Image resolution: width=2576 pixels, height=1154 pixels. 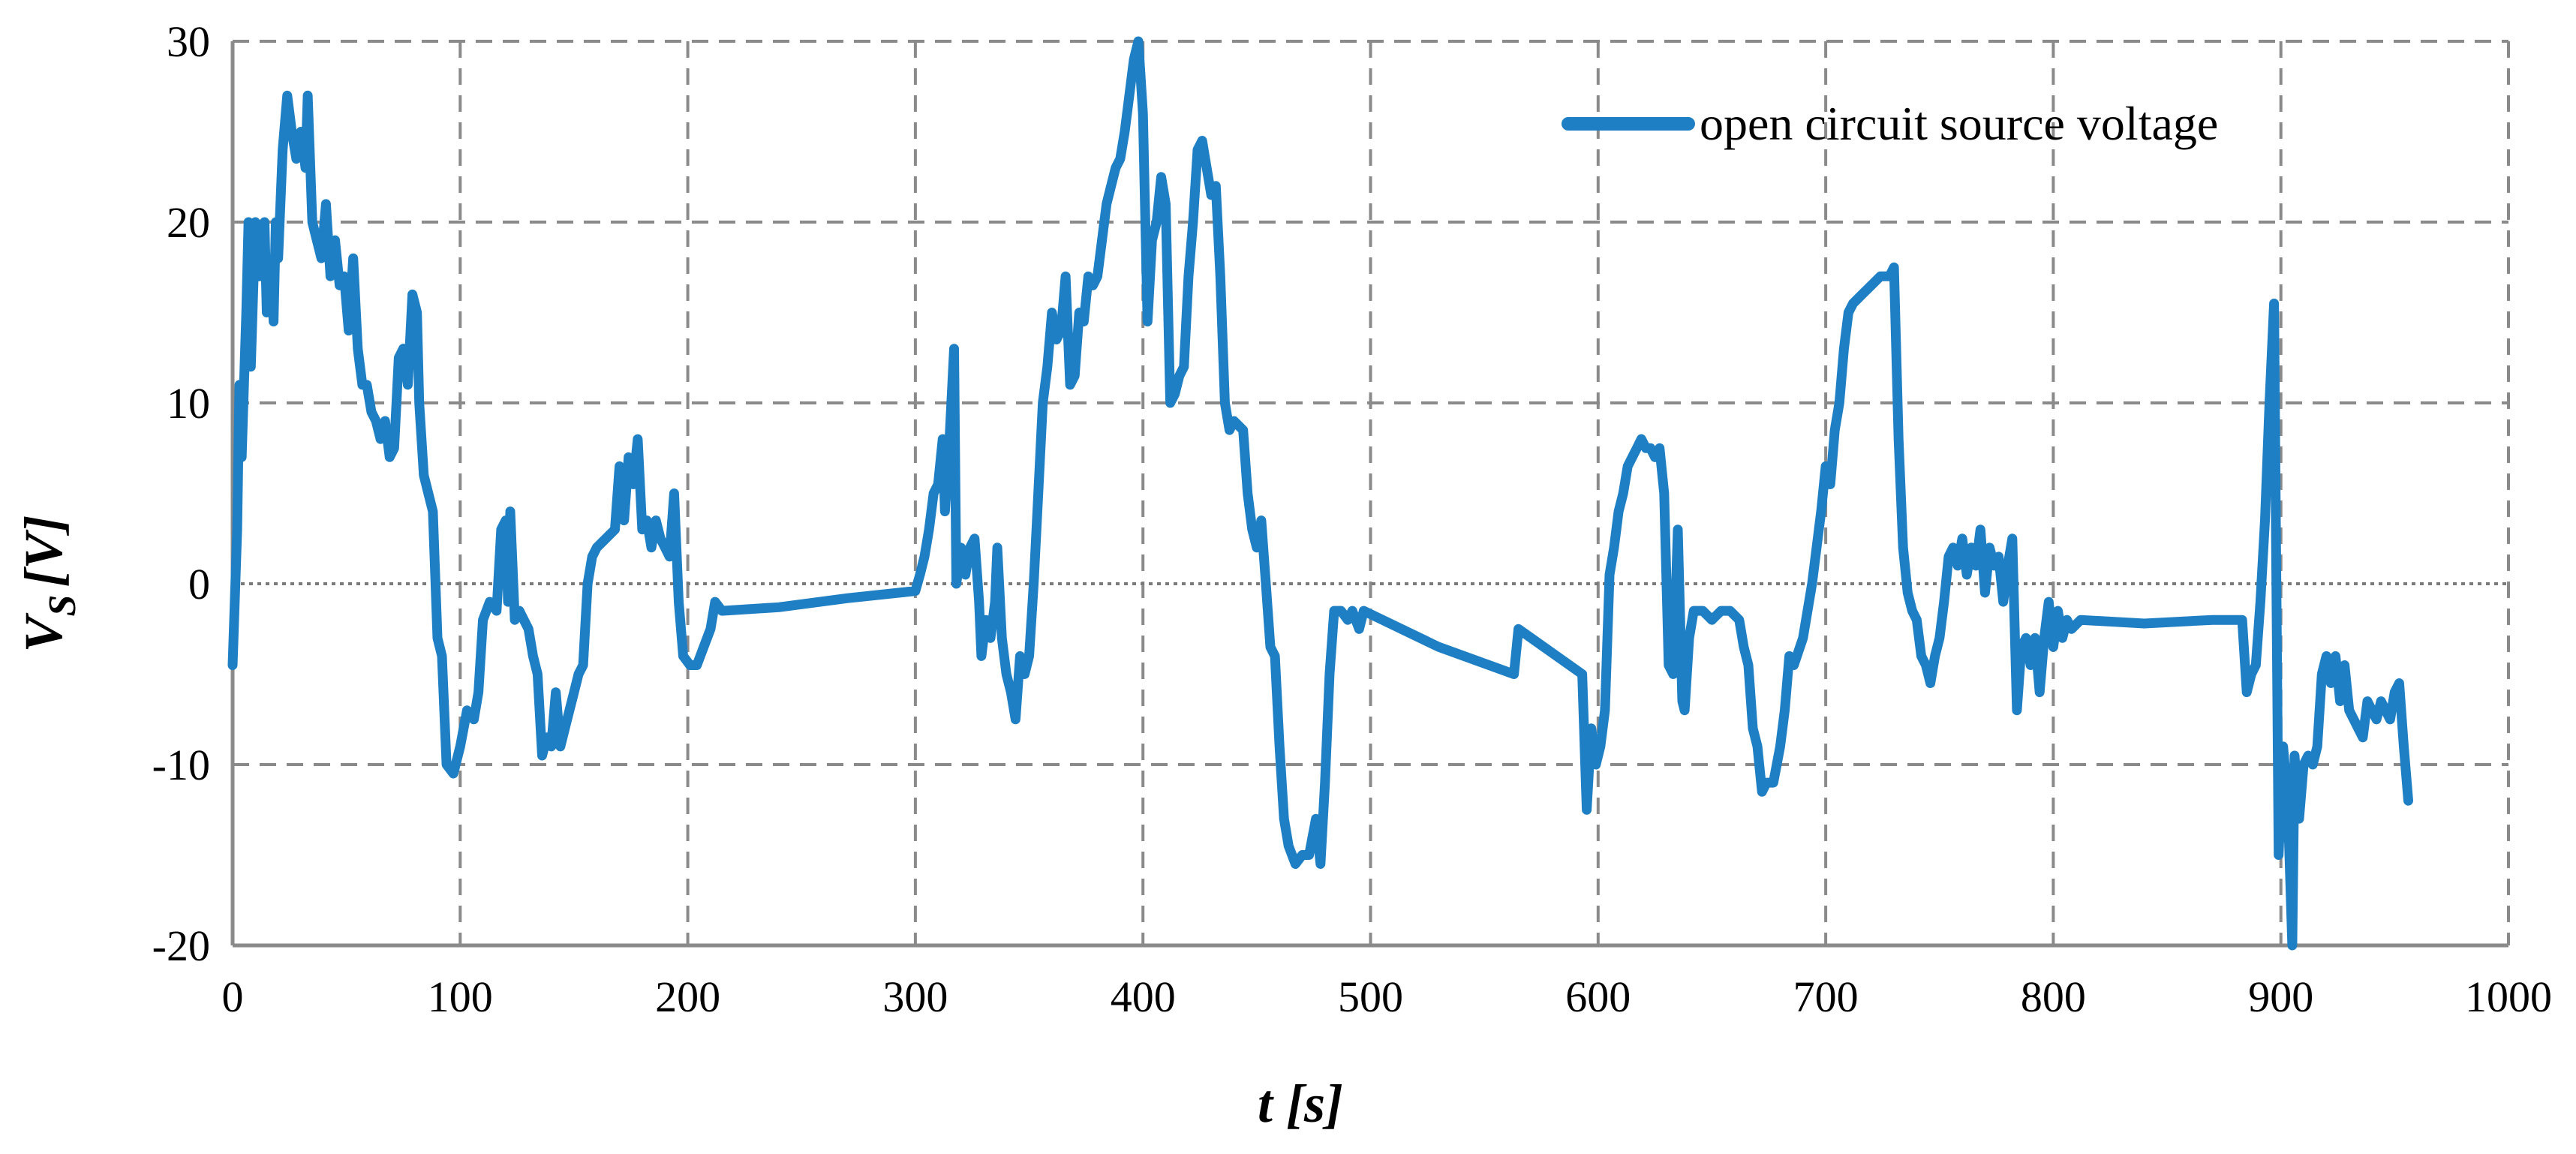 I want to click on x-tick-label: 400, so click(x=1143, y=997).